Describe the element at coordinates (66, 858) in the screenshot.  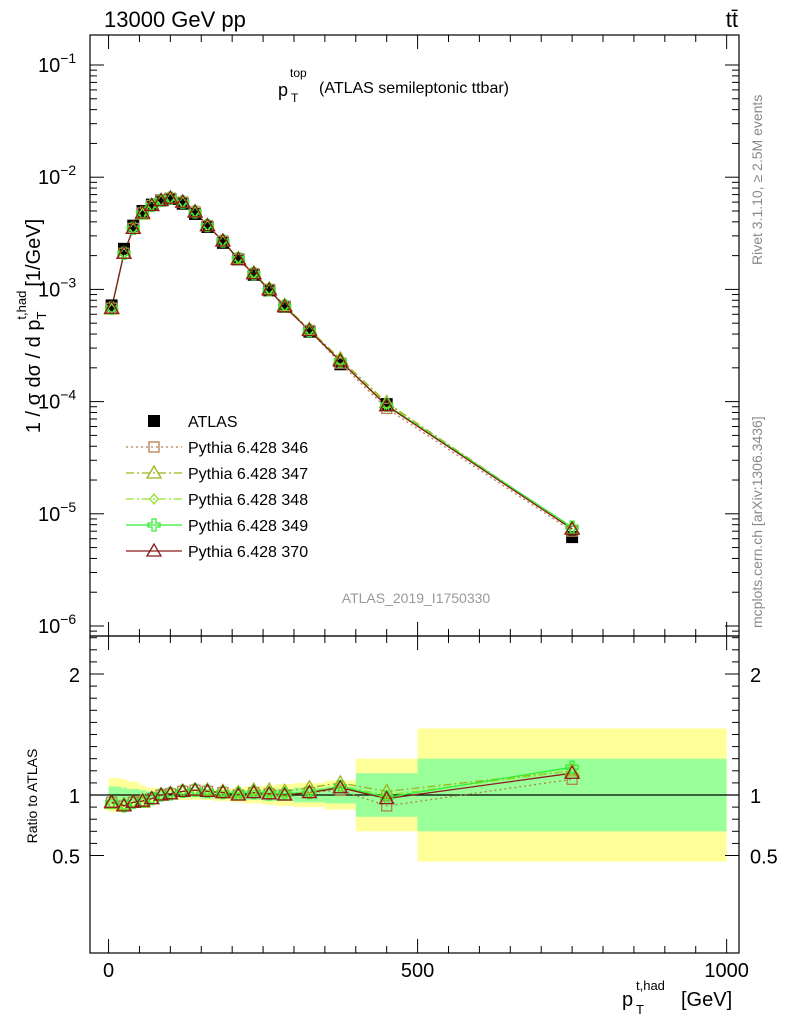
I see `ratio-y-tick-label: 0.5` at that location.